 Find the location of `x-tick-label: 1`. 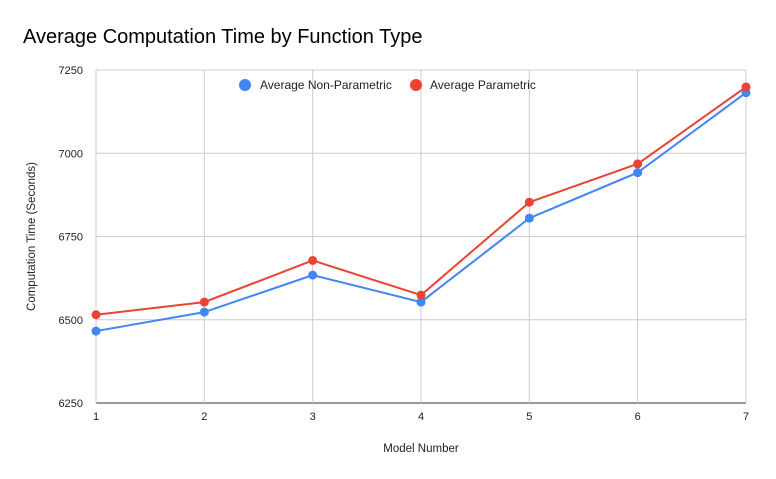

x-tick-label: 1 is located at coordinates (96, 417).